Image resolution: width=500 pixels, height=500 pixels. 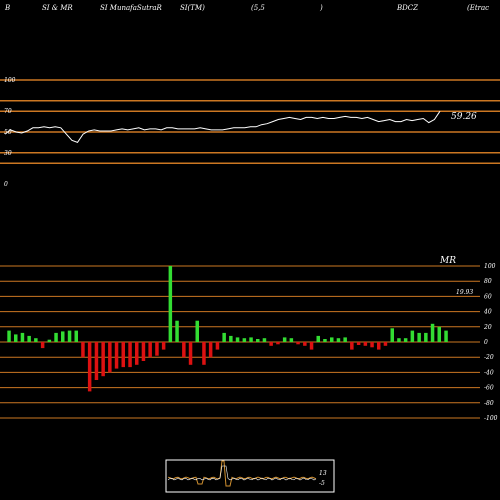 What do you see at coordinates (491, 418) in the screenshot?
I see `mri-tick-label-10: -100` at bounding box center [491, 418].